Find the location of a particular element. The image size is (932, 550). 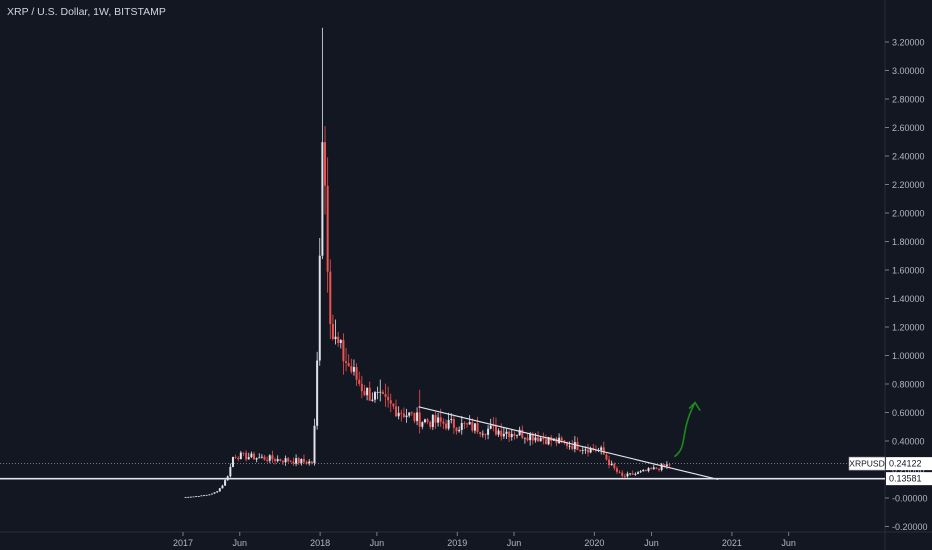

projection-arrow-head is located at coordinates (694, 406).